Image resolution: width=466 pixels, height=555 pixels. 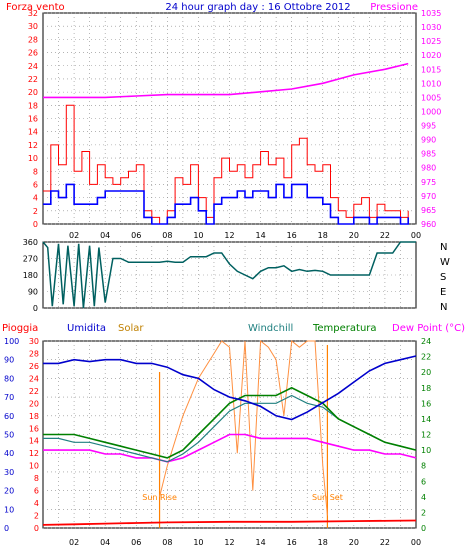 I want to click on compass-e: E, so click(x=443, y=292).